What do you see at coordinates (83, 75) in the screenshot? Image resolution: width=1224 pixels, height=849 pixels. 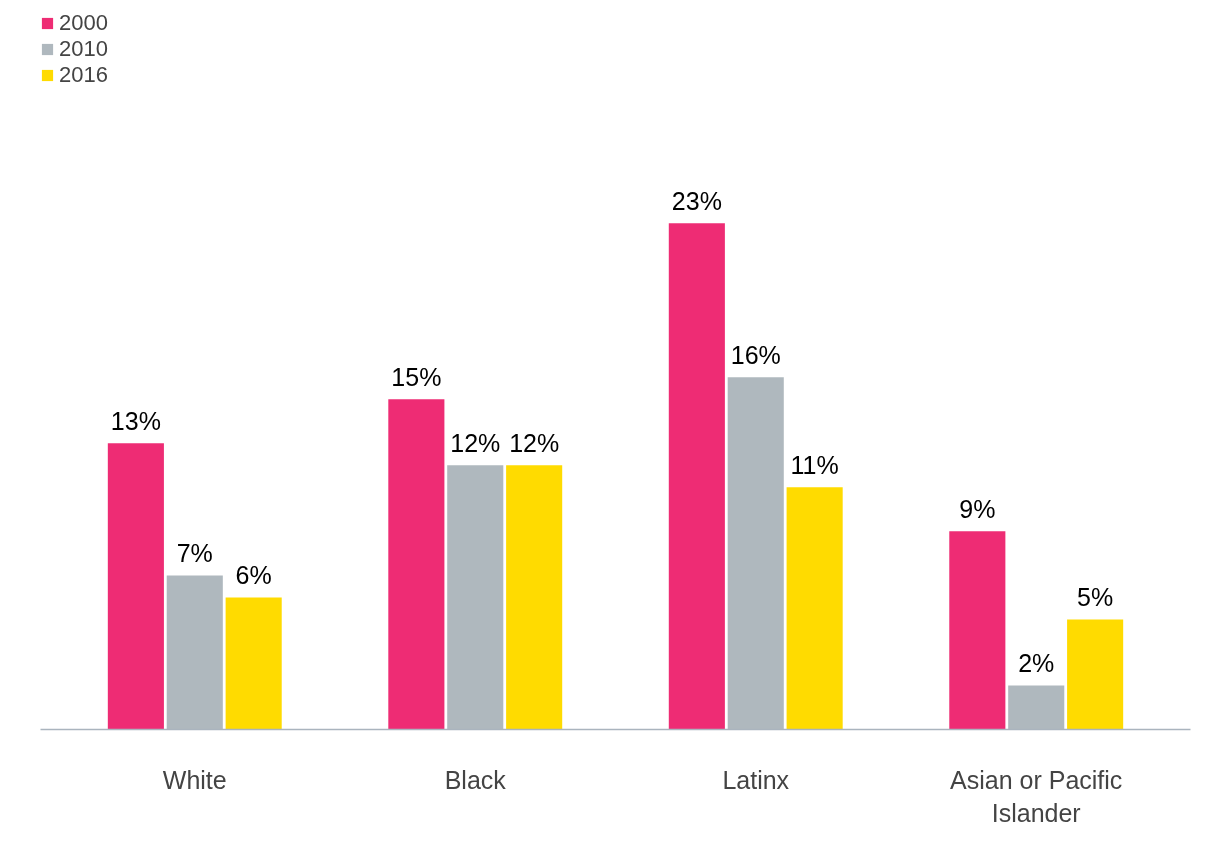 I see `legend-label: 2016` at bounding box center [83, 75].